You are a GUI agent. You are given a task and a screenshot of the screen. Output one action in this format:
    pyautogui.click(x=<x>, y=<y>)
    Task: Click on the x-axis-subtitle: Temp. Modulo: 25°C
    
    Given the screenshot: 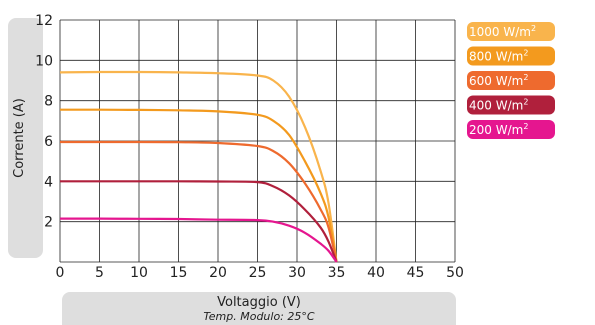 What is the action you would take?
    pyautogui.click(x=258, y=316)
    